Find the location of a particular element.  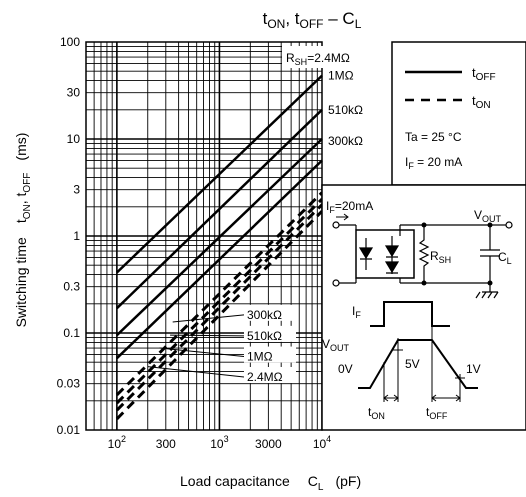

vout-waveform is located at coordinates (418, 364).